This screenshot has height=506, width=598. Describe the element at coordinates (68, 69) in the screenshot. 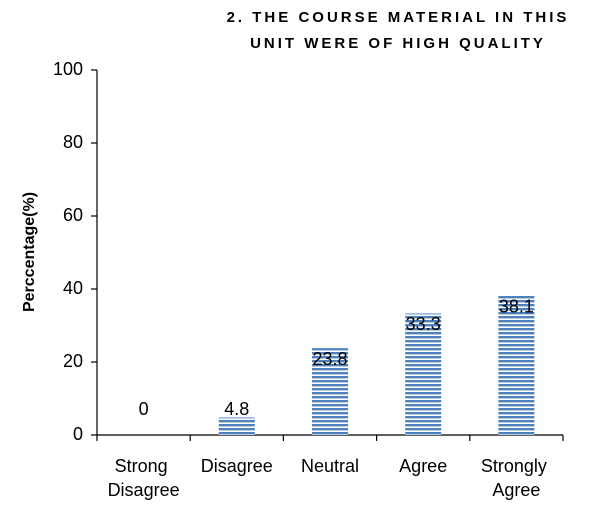

I see `y-tick-label: 100` at that location.